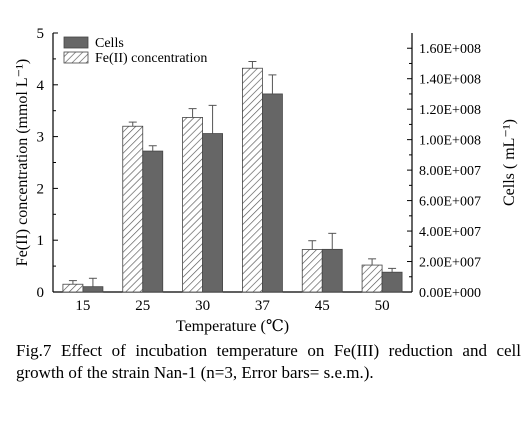  What do you see at coordinates (263, 306) in the screenshot?
I see `x-tick-label: 37` at bounding box center [263, 306].